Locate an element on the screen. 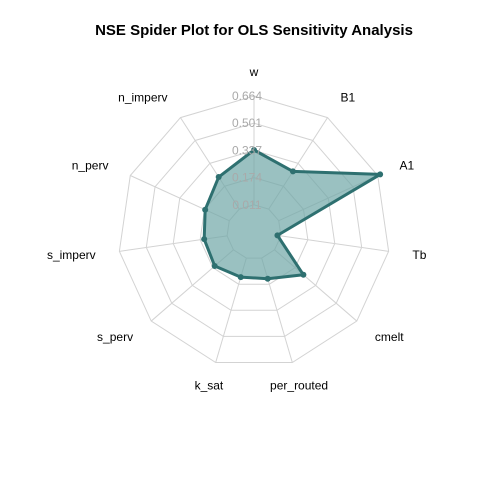 The height and width of the screenshot is (480, 480). grid-spoke is located at coordinates (334, 243).